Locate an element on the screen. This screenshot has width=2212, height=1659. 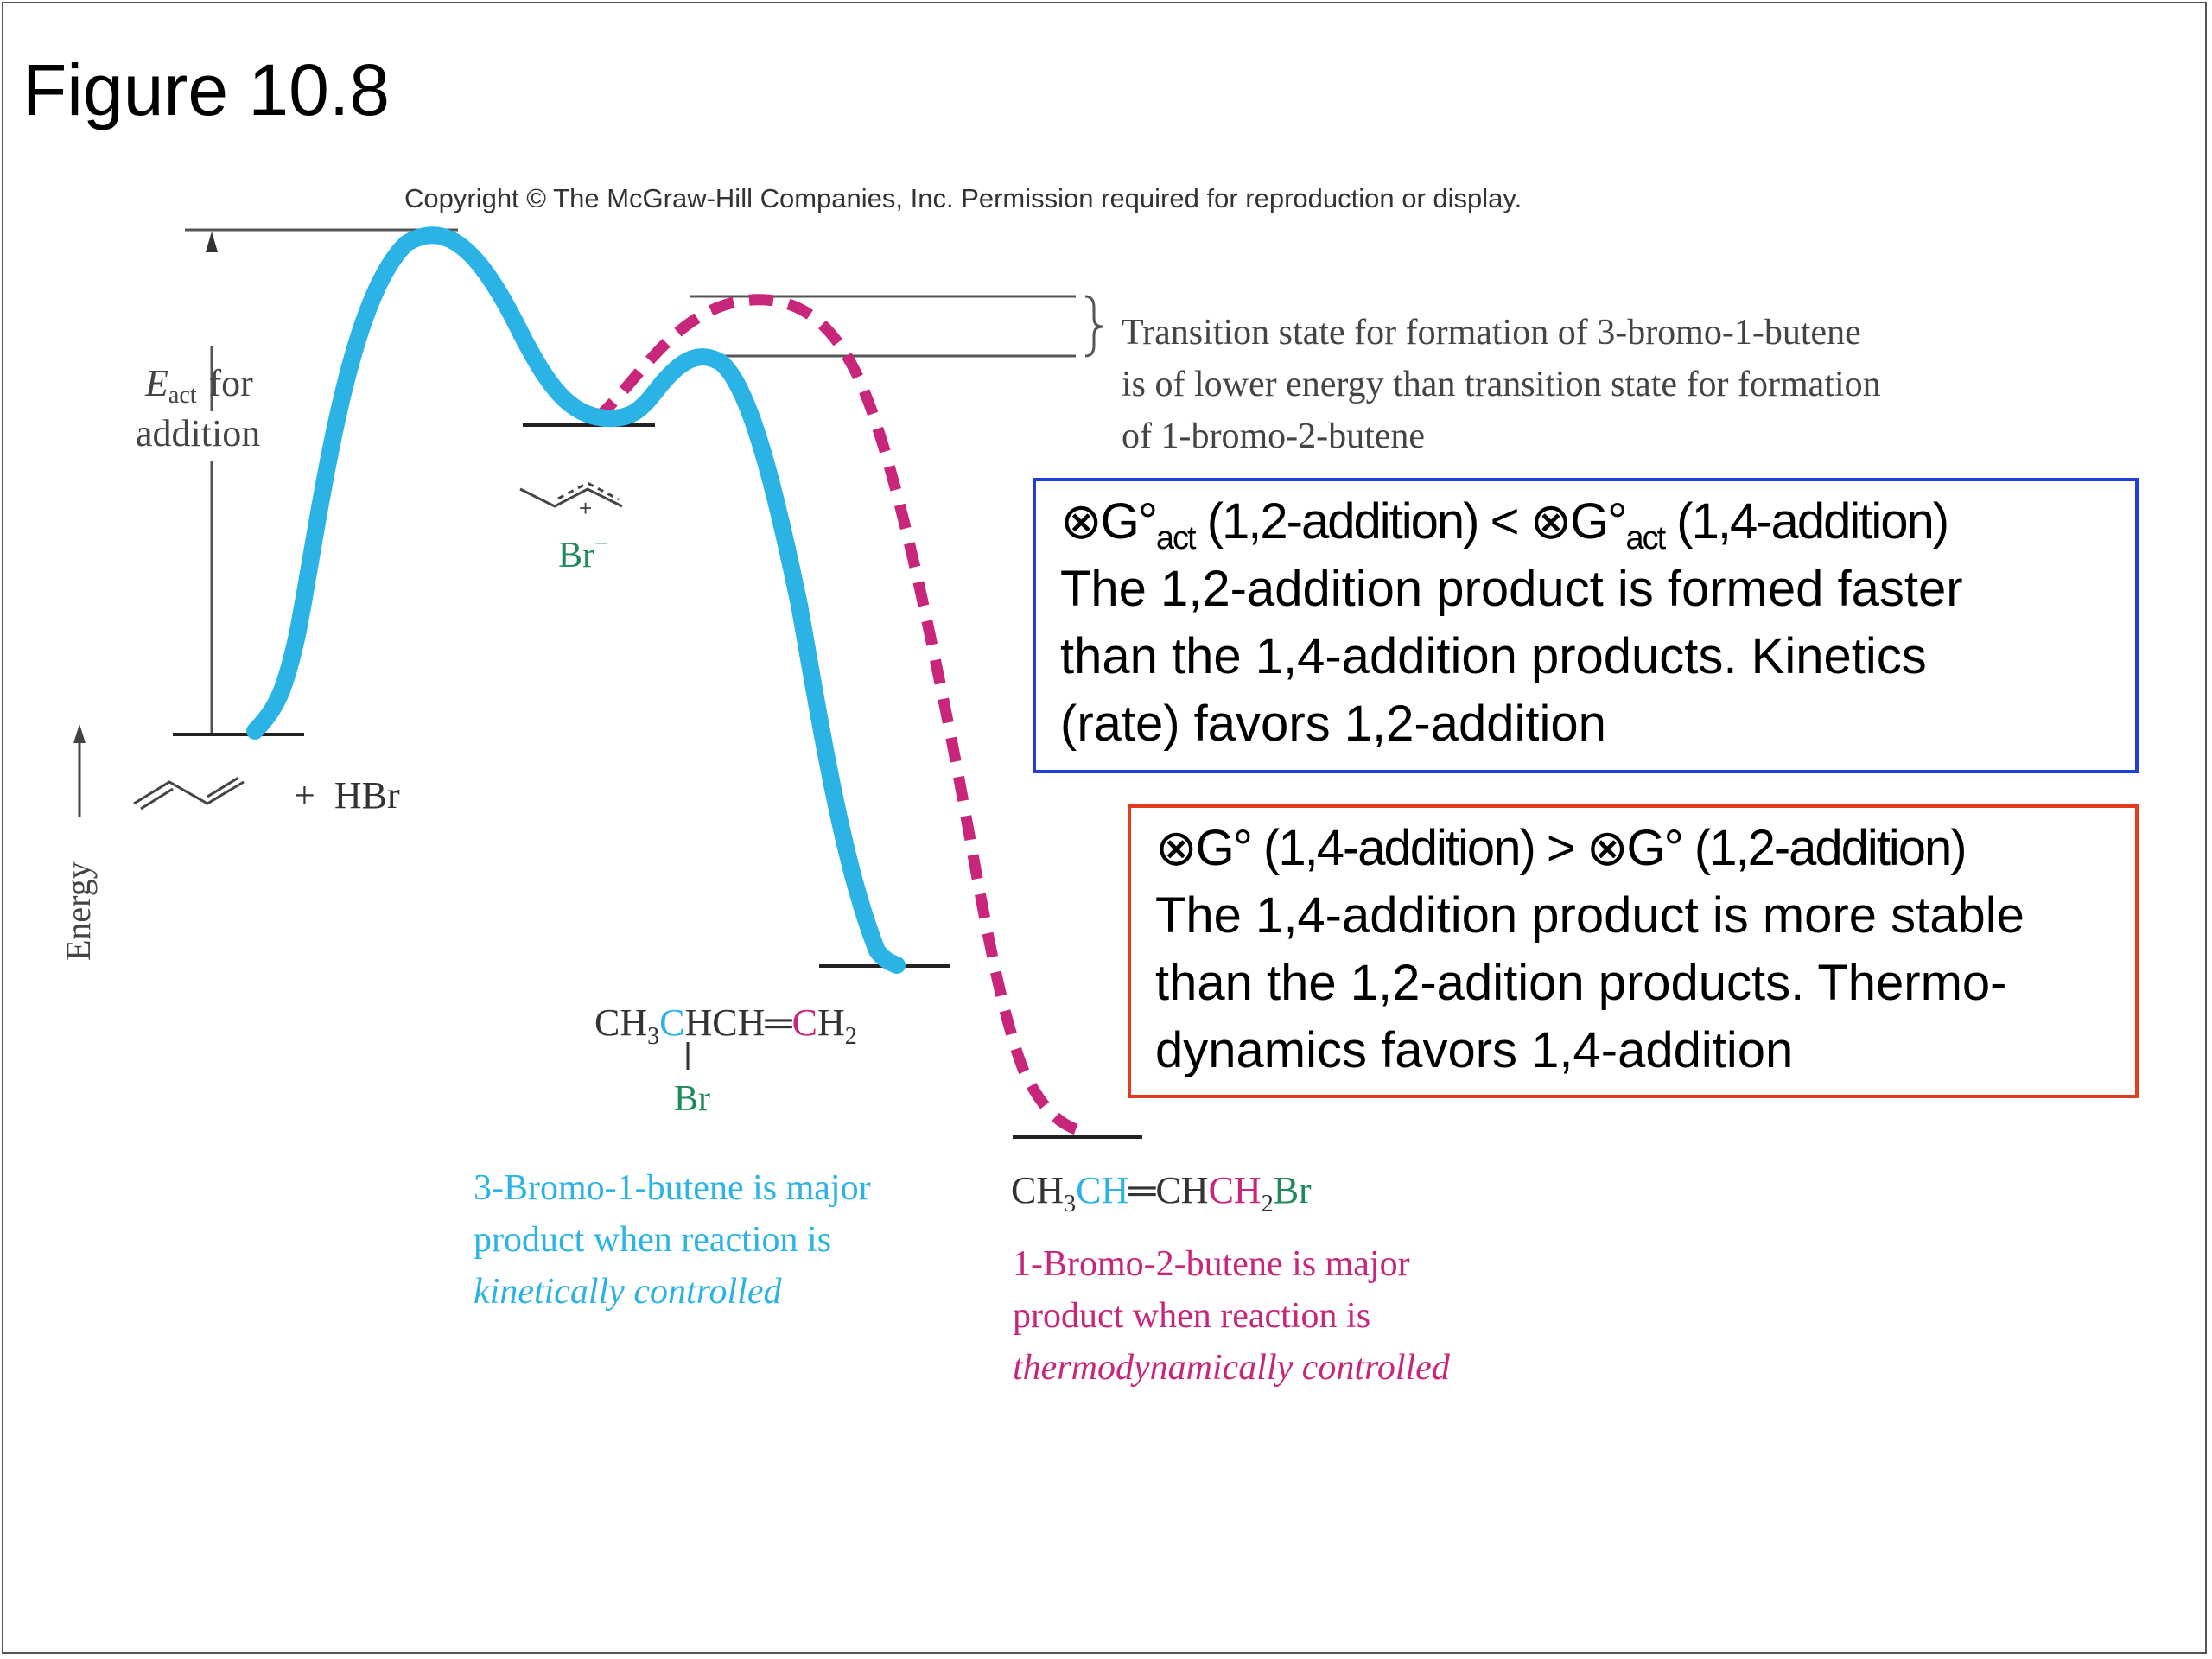
ts-note-line: of 1-bromo-2-butene is located at coordinates (1273, 436).